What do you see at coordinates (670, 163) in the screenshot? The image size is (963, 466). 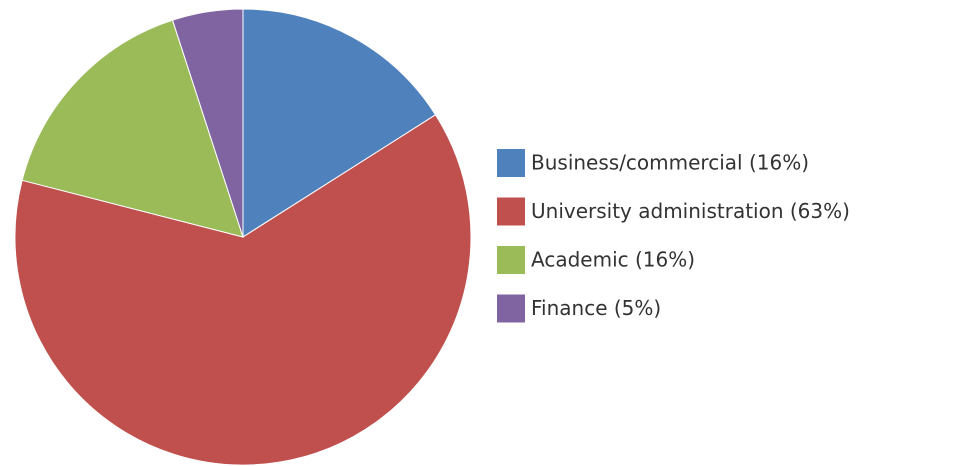 I see `legend-label: Business/commercial (16%)` at bounding box center [670, 163].